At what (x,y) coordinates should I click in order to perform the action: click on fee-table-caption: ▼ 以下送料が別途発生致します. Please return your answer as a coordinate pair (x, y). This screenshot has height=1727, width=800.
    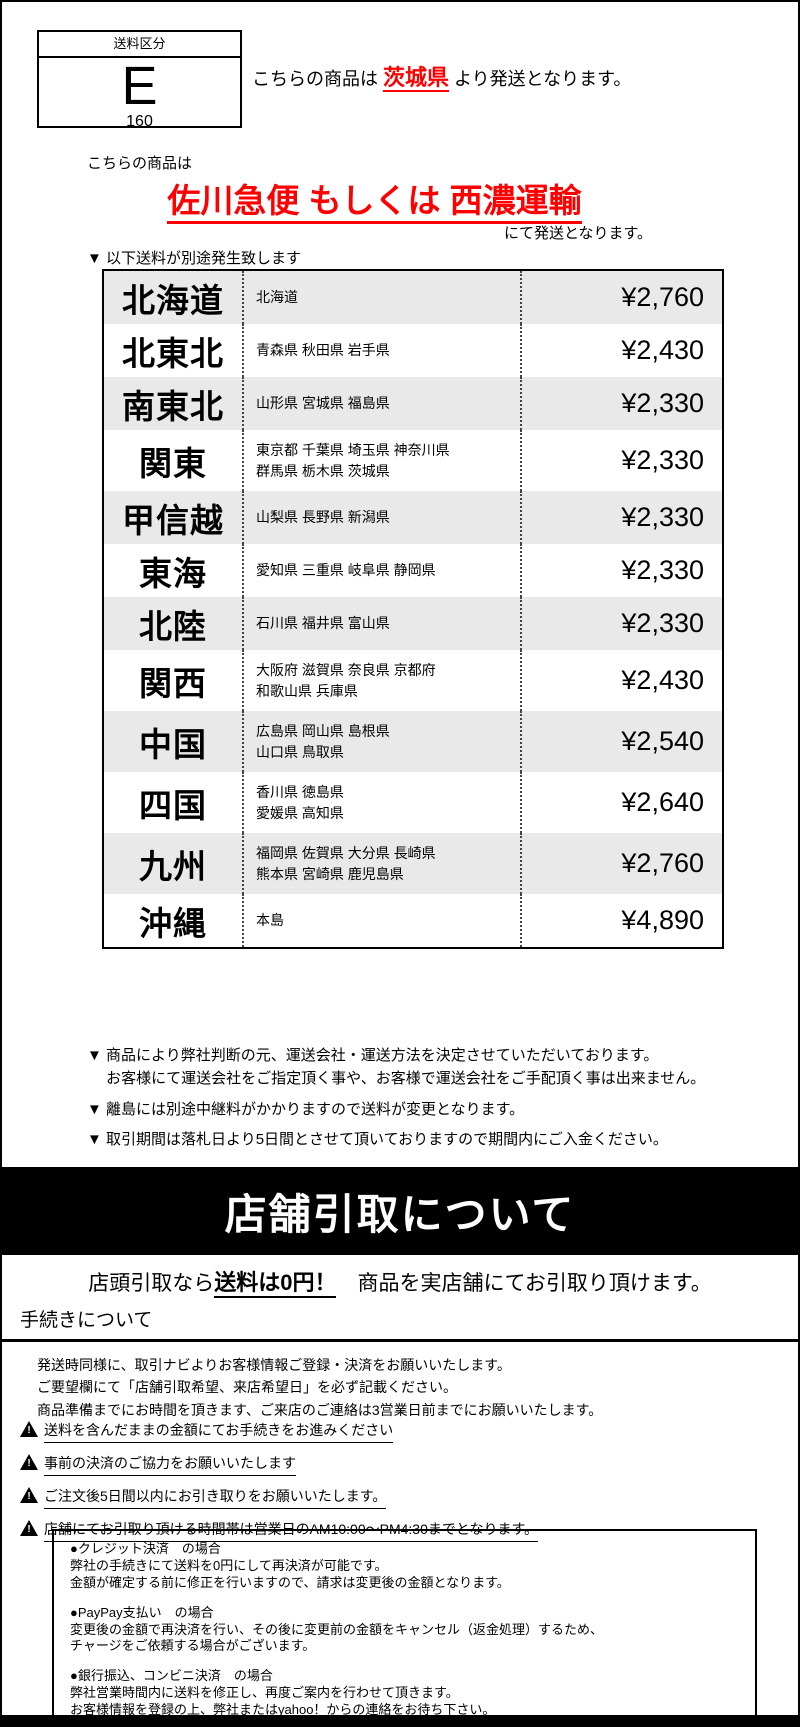
    Looking at the image, I should click on (194, 258).